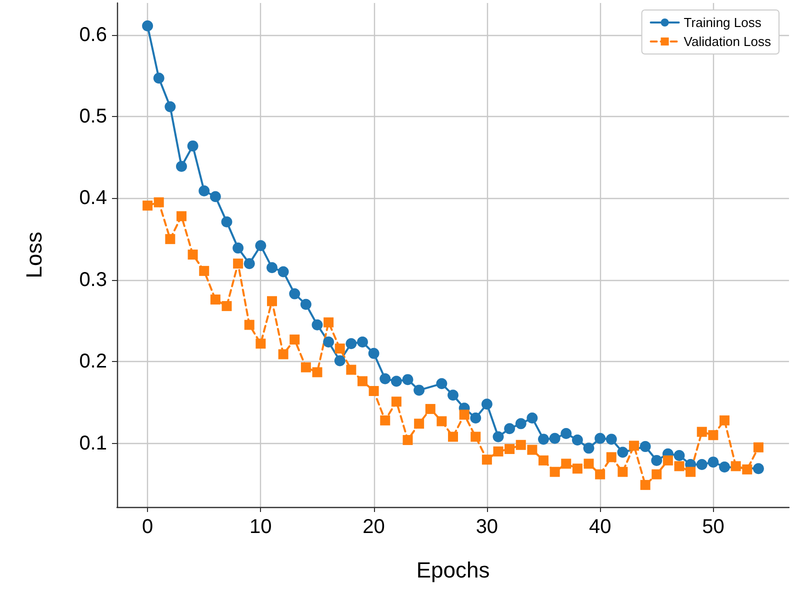  What do you see at coordinates (93, 117) in the screenshot?
I see `y-tick-label: 0.5` at bounding box center [93, 117].